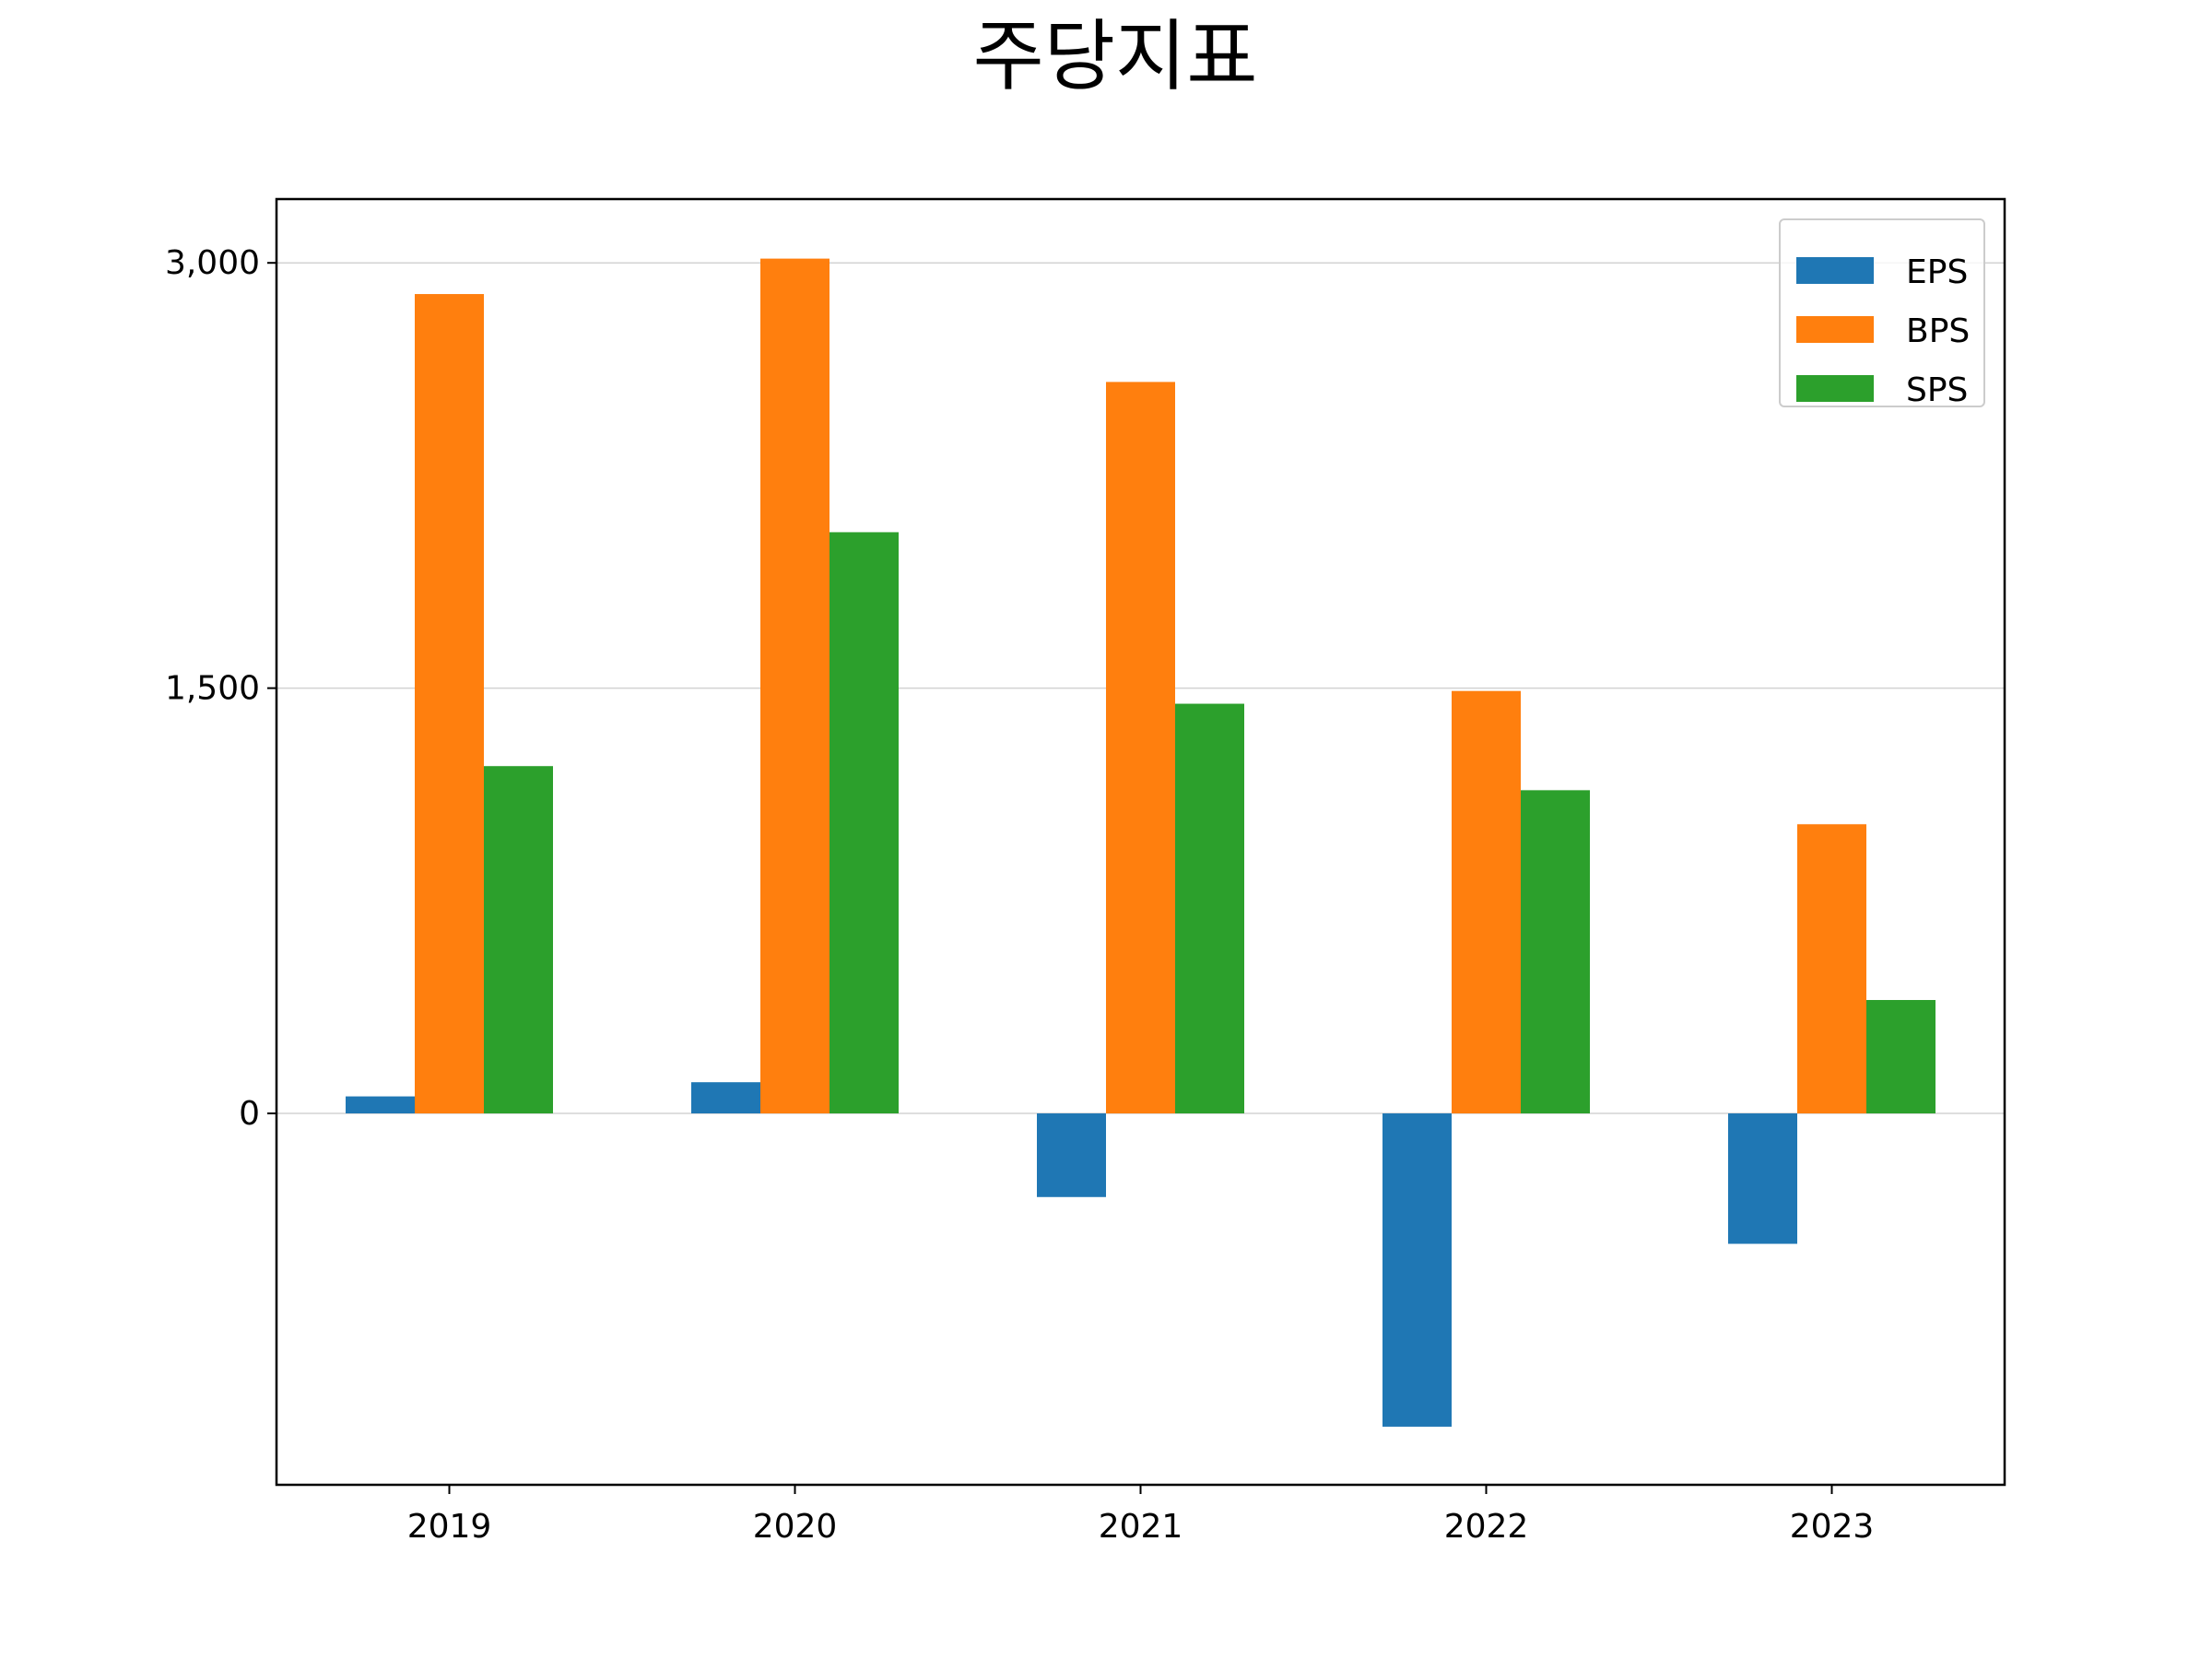 The height and width of the screenshot is (1659, 2212). What do you see at coordinates (725, 1098) in the screenshot?
I see `bar-eps-2020` at bounding box center [725, 1098].